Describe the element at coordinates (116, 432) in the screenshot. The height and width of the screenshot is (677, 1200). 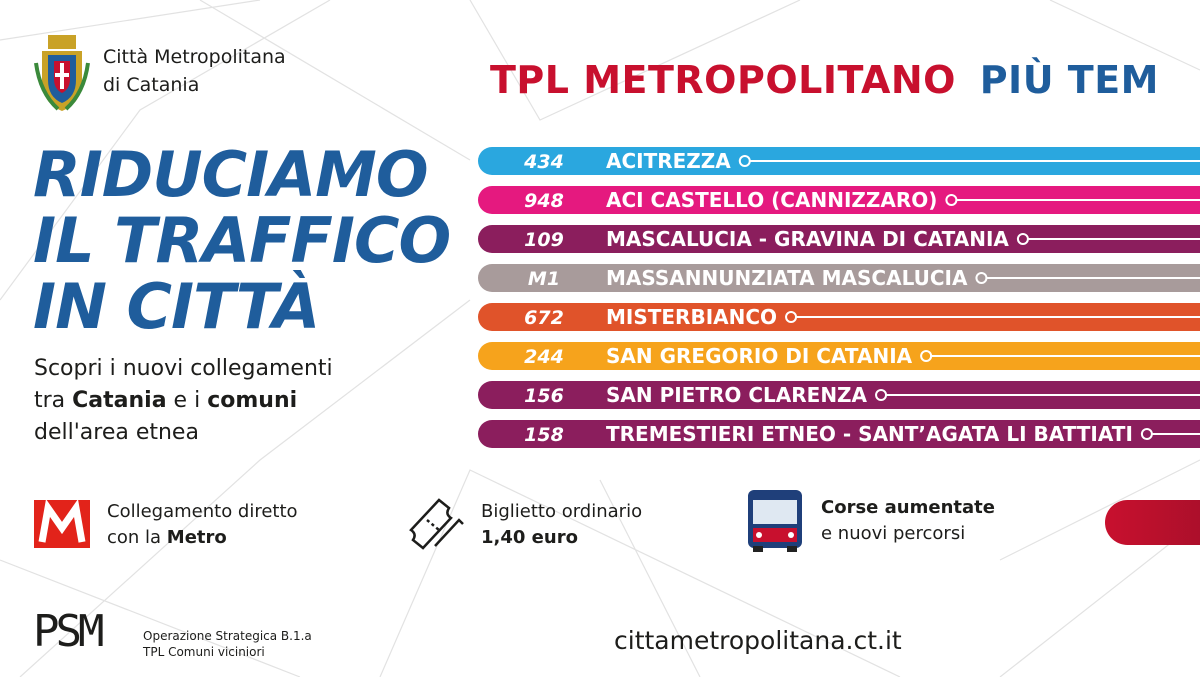
I see `subtitle: dell'area etnea` at that location.